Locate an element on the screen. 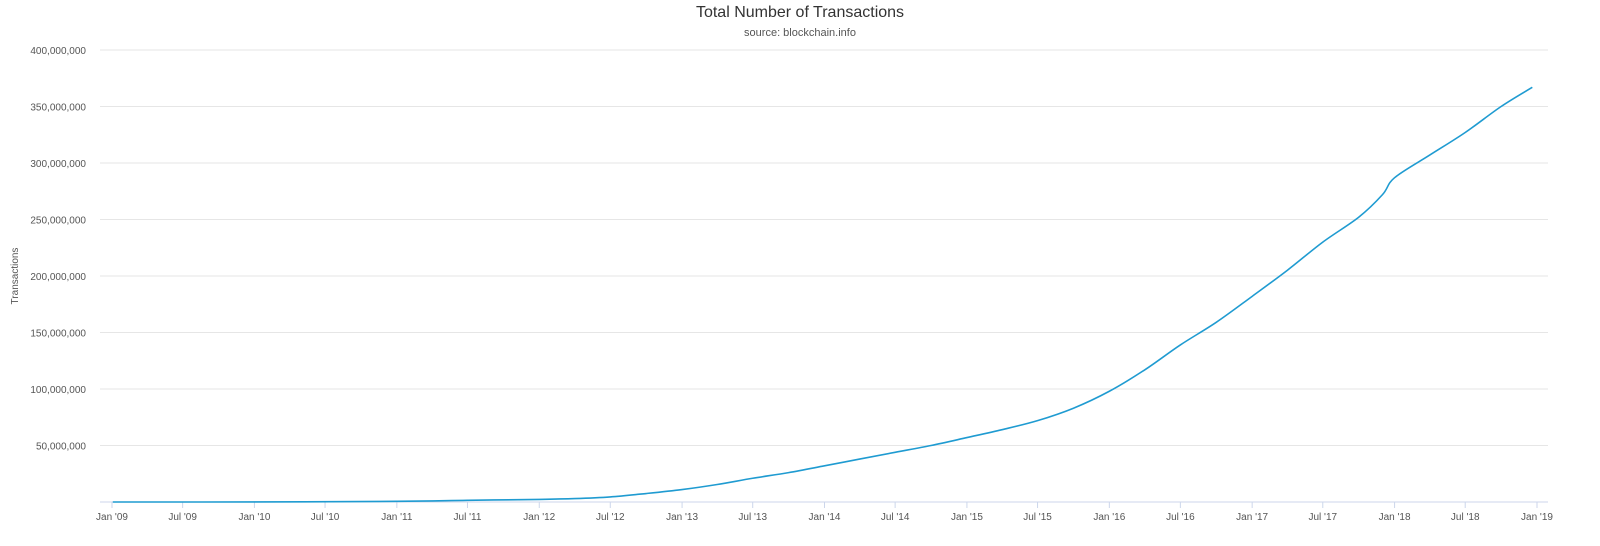  x-tick-label: Jul '10 is located at coordinates (325, 517).